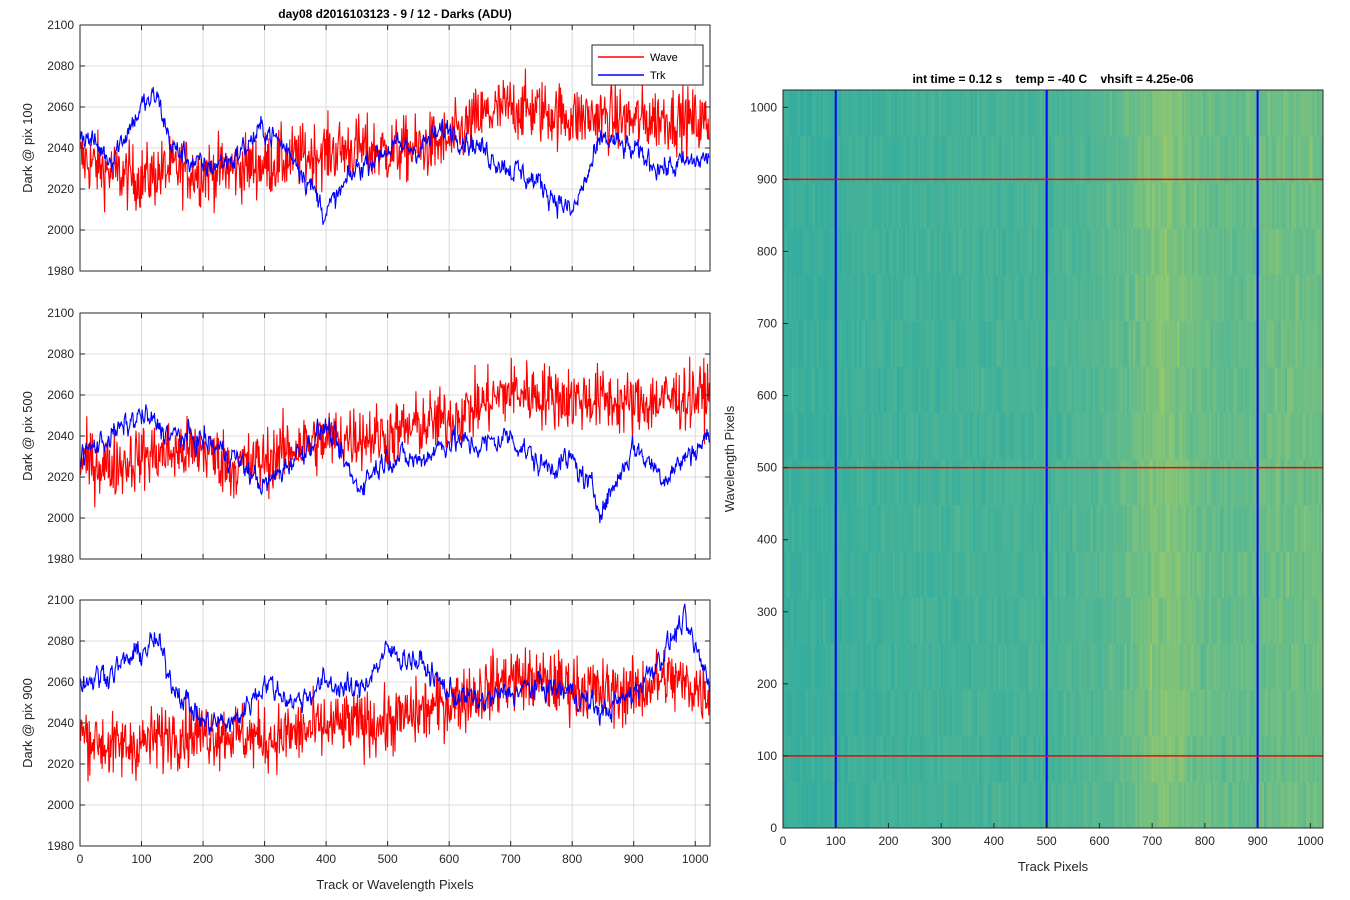 The image size is (1350, 900). Describe the element at coordinates (695, 859) in the screenshot. I see `x-tick-label: 1000` at that location.